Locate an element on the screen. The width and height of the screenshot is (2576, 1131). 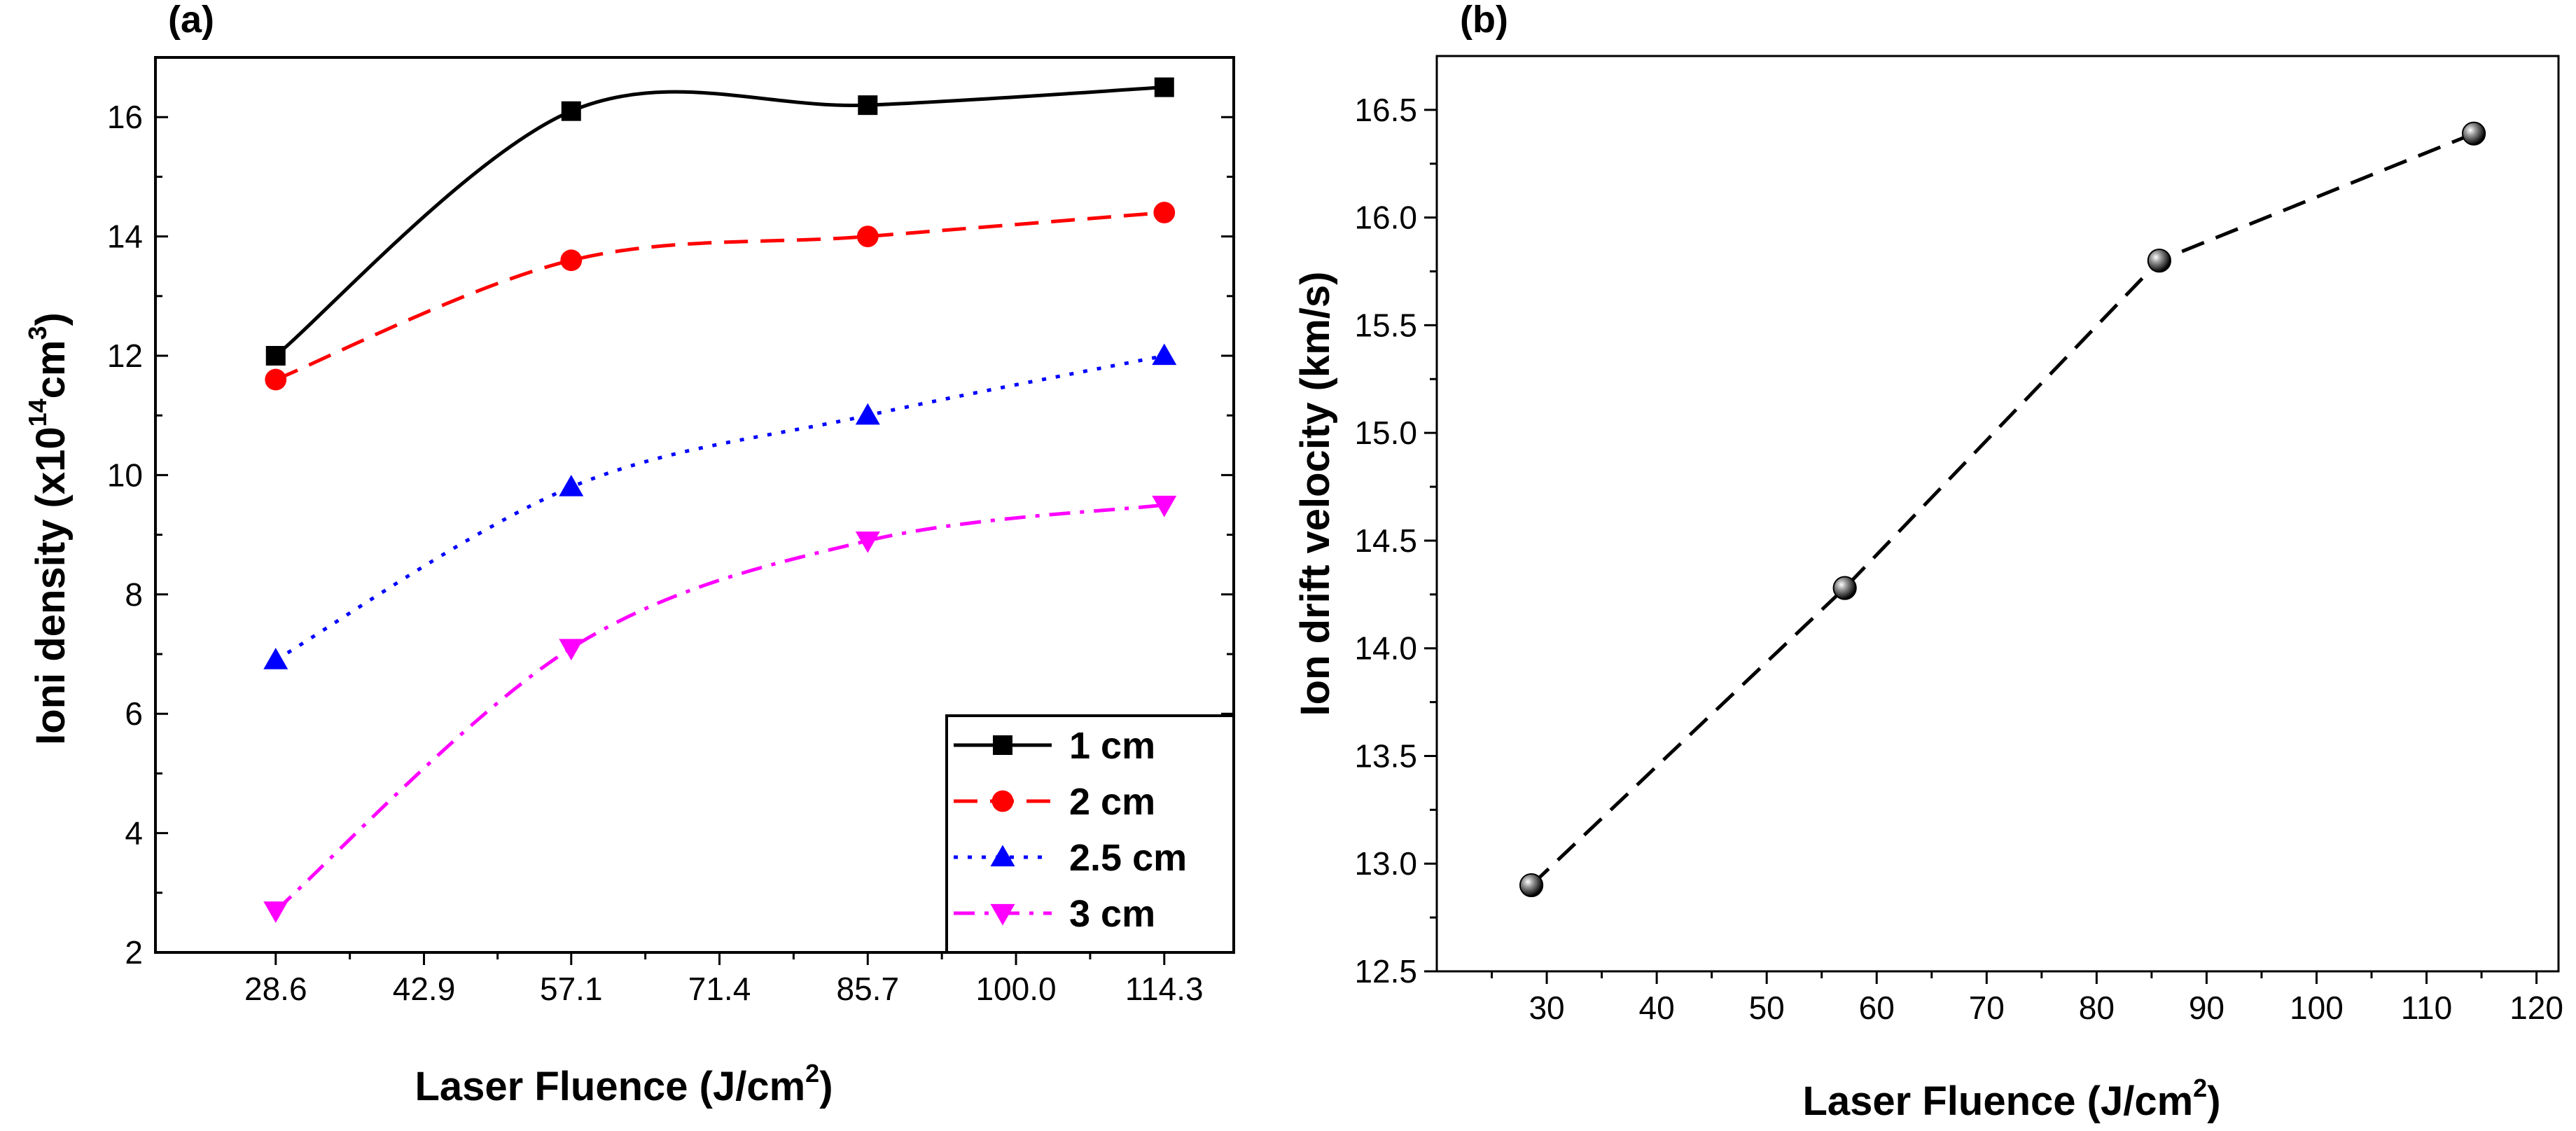
x-tick-label: 60 is located at coordinates (1877, 1008).